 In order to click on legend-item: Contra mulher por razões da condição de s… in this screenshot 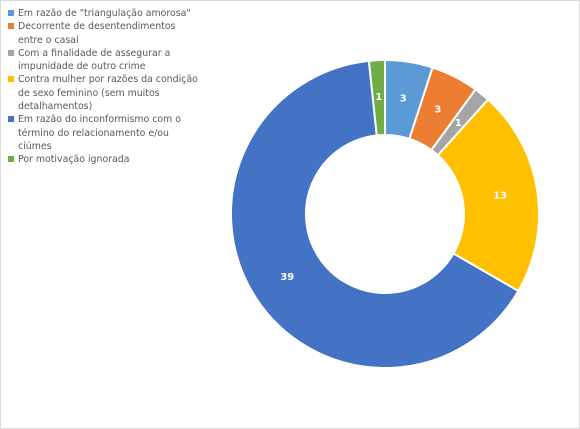, I will do `click(115, 93)`.